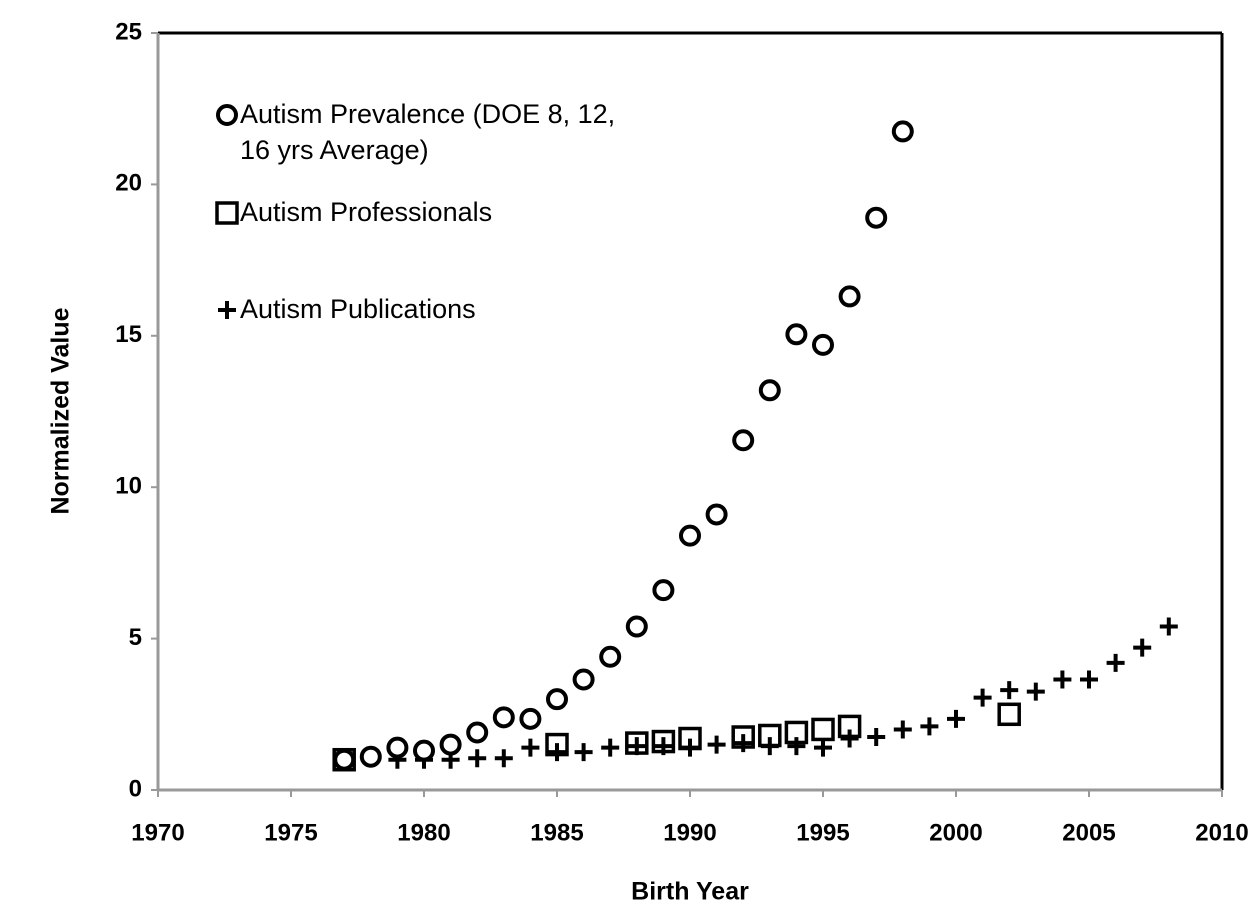 Image resolution: width=1260 pixels, height=914 pixels. What do you see at coordinates (157, 832) in the screenshot?
I see `x-tick-label: 1970` at bounding box center [157, 832].